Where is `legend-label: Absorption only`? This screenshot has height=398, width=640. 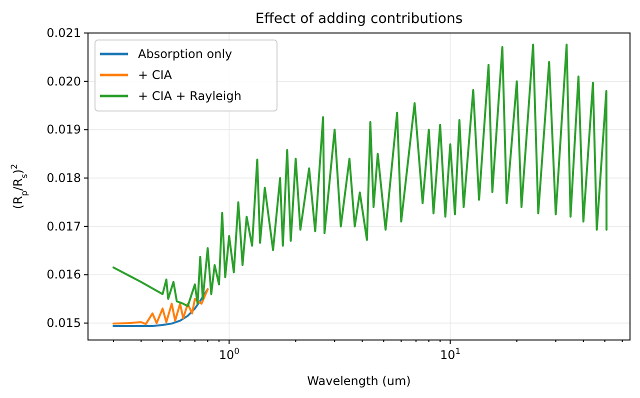
legend-label: Absorption only is located at coordinates (185, 54).